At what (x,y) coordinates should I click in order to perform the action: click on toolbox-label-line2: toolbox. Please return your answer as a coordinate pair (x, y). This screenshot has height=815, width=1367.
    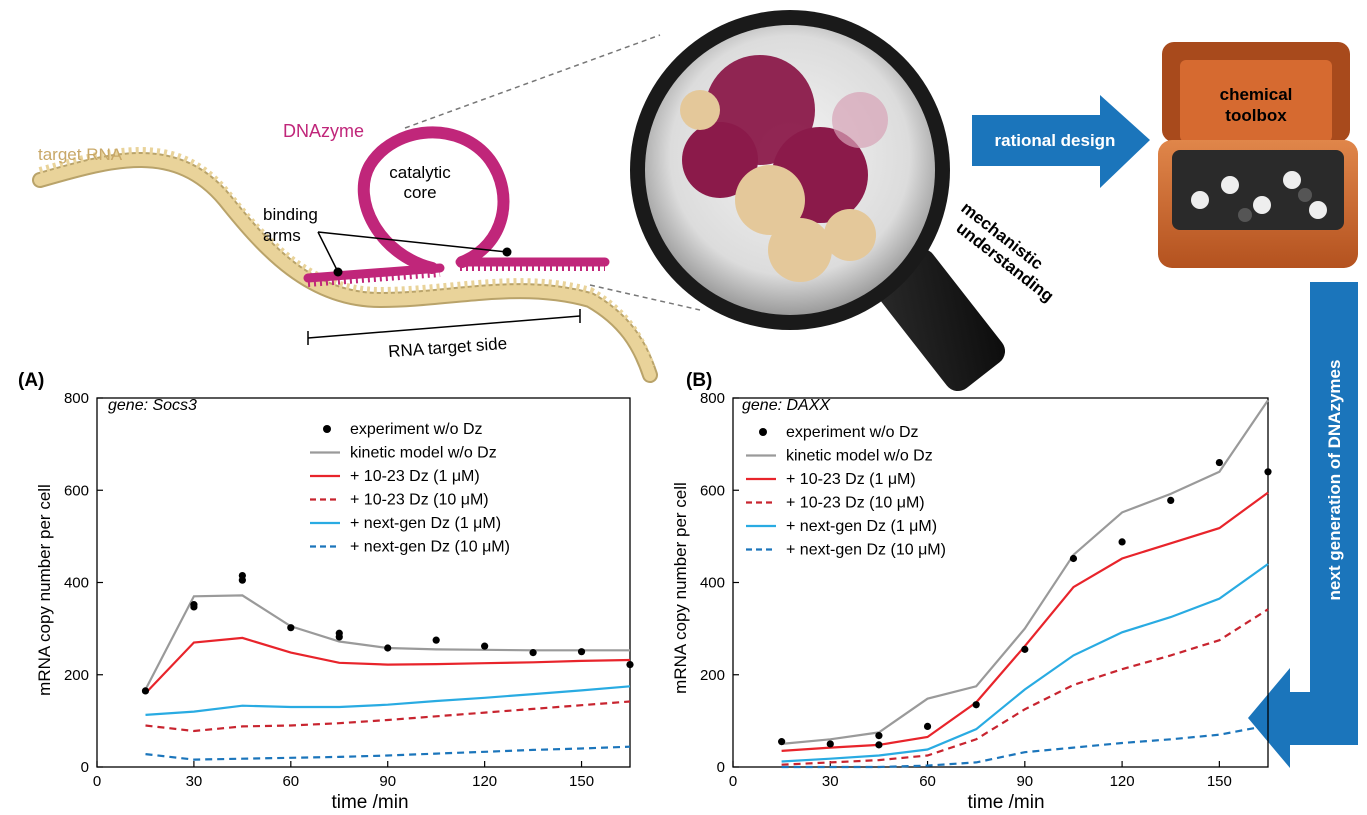
    Looking at the image, I should click on (1256, 115).